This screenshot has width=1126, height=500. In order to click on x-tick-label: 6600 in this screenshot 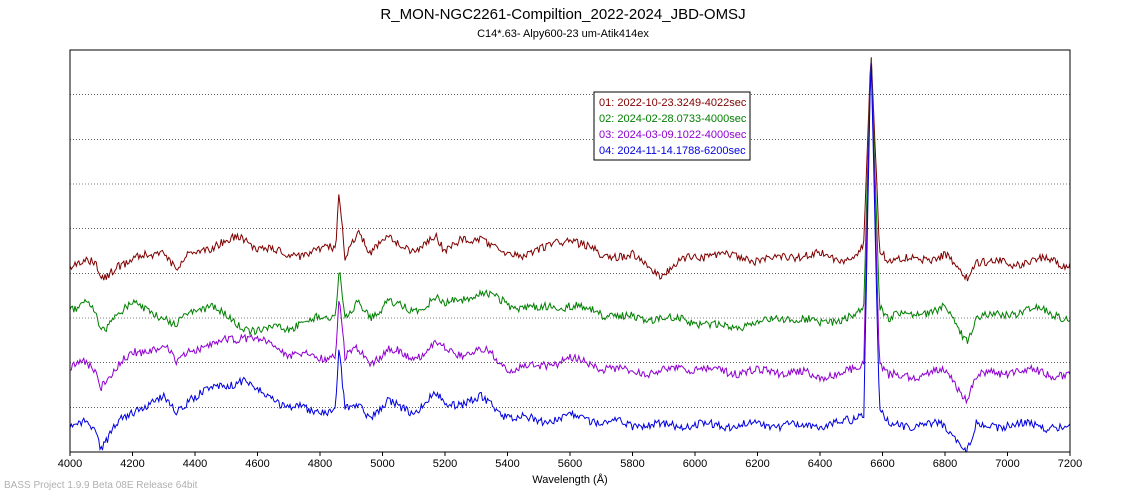, I will do `click(882, 464)`.